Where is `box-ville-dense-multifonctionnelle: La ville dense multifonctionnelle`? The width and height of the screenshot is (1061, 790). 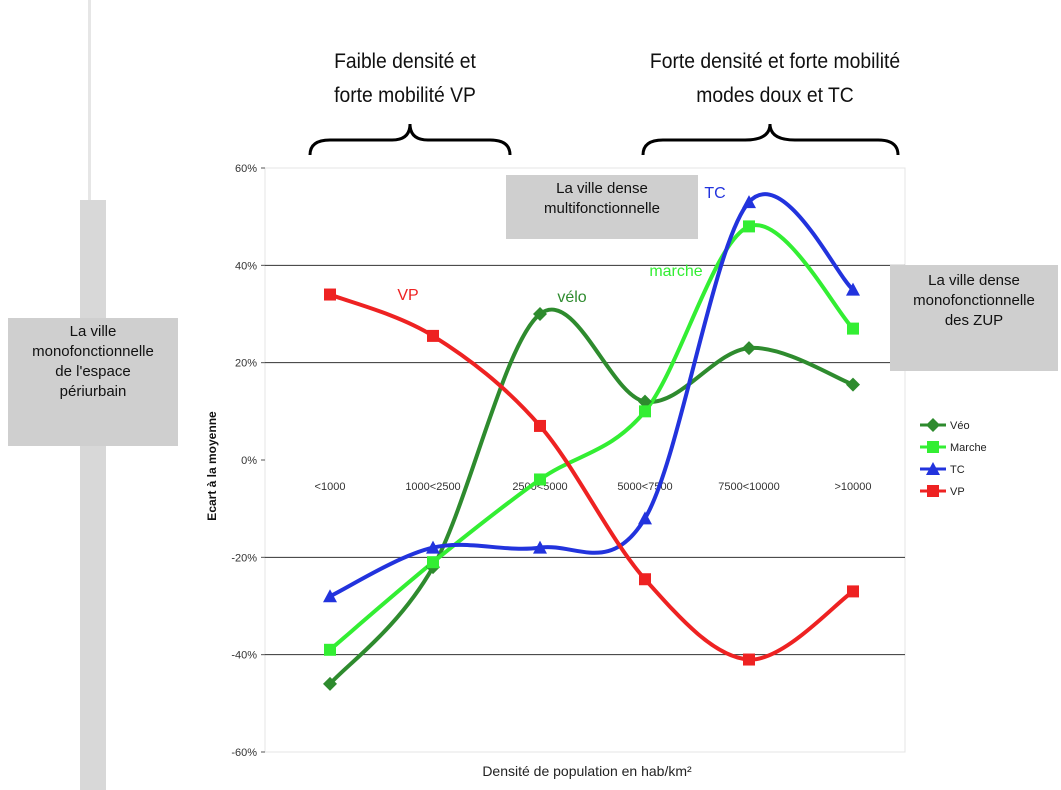
box-ville-dense-multifonctionnelle: La ville dense multifonctionnelle is located at coordinates (602, 207).